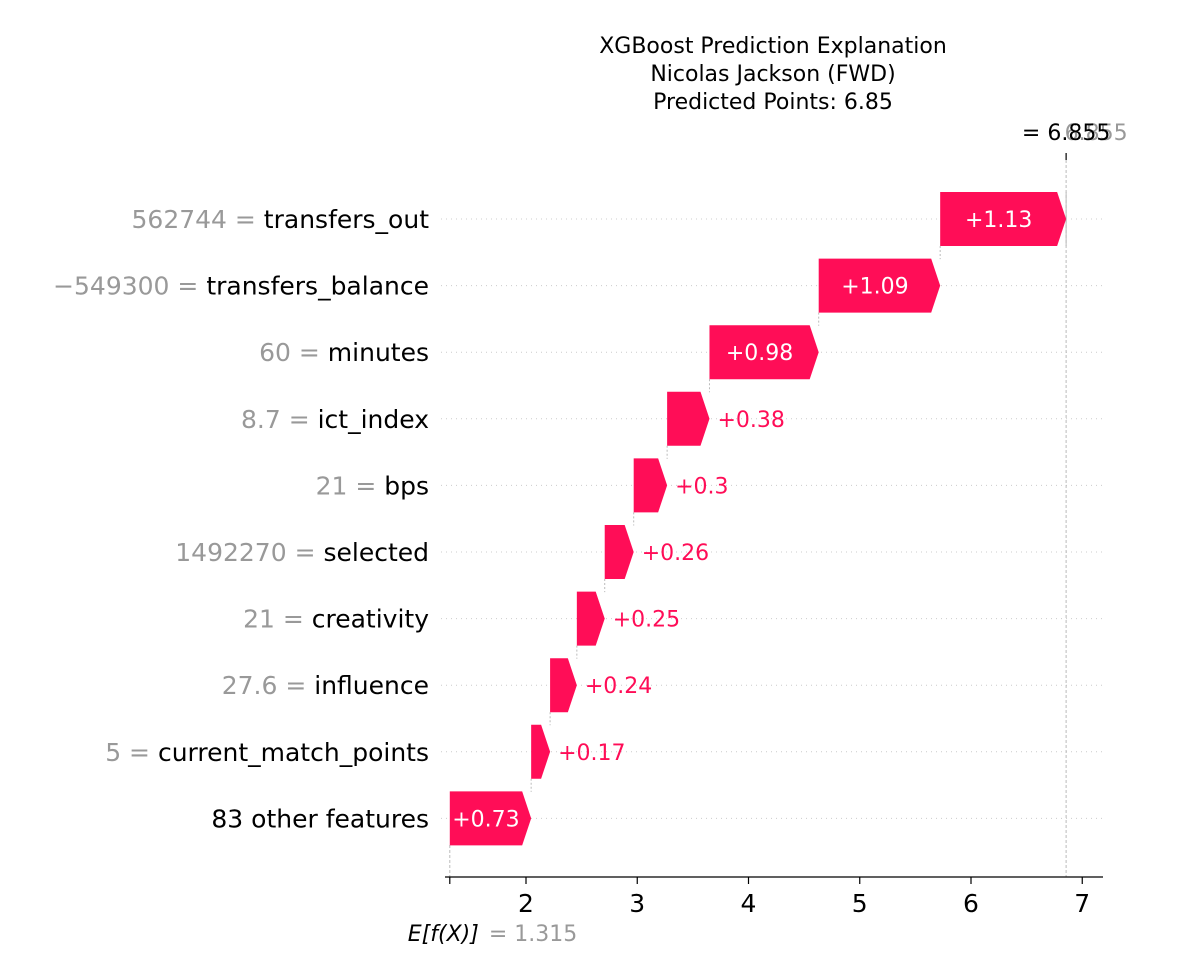 This screenshot has height=975, width=1200. Describe the element at coordinates (293, 752) in the screenshot. I see `feature-name: current_match_points` at that location.